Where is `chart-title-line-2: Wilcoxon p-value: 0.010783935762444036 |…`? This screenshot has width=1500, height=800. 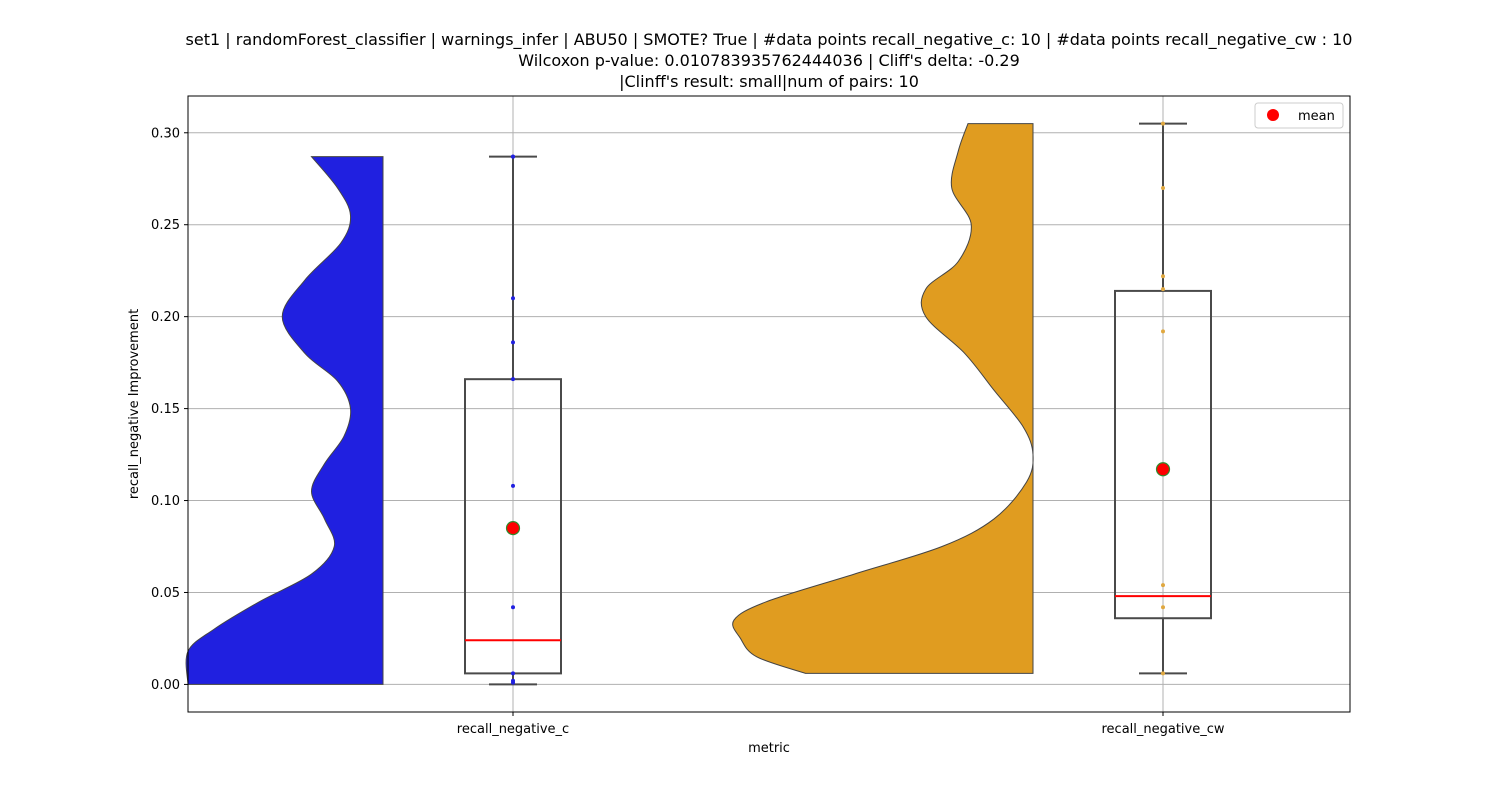 chart-title-line-2: Wilcoxon p-value: 0.010783935762444036 |… is located at coordinates (769, 60).